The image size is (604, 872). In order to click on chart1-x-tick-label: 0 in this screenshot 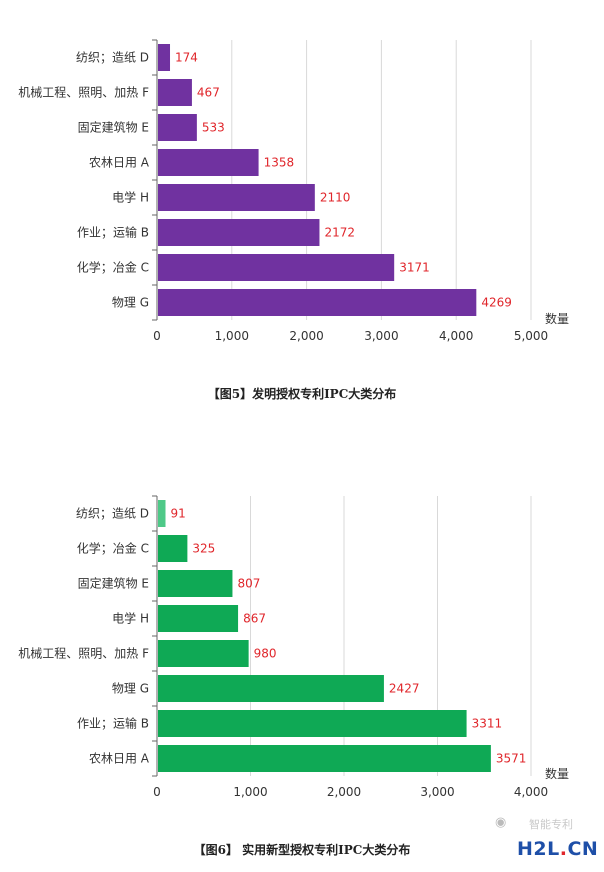, I will do `click(157, 336)`.